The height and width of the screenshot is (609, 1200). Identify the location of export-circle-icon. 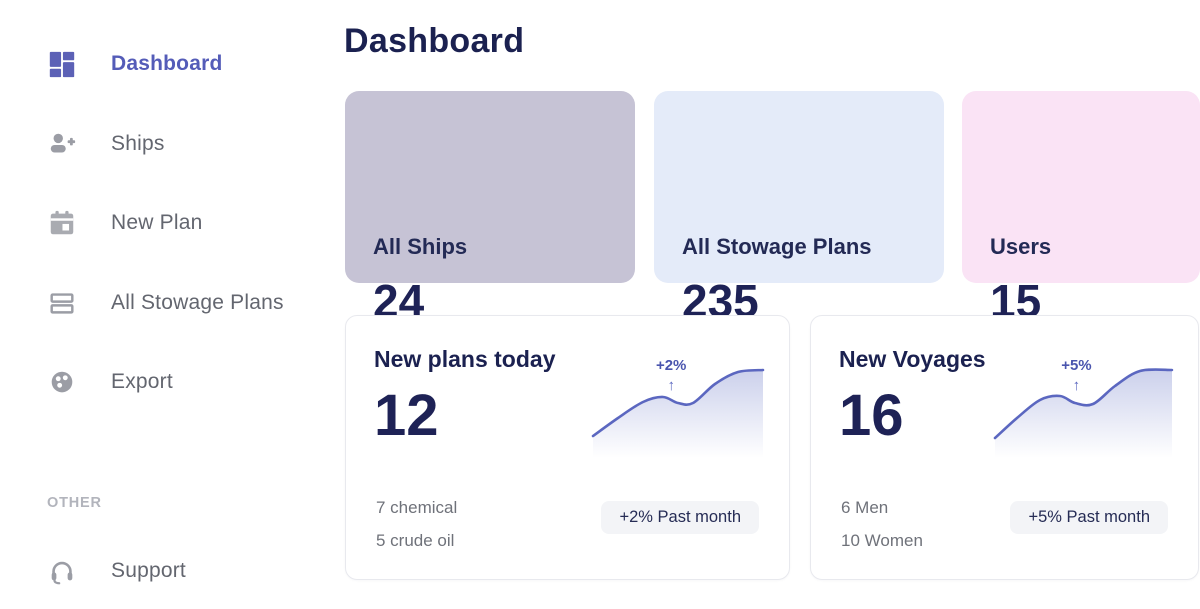
(62, 382).